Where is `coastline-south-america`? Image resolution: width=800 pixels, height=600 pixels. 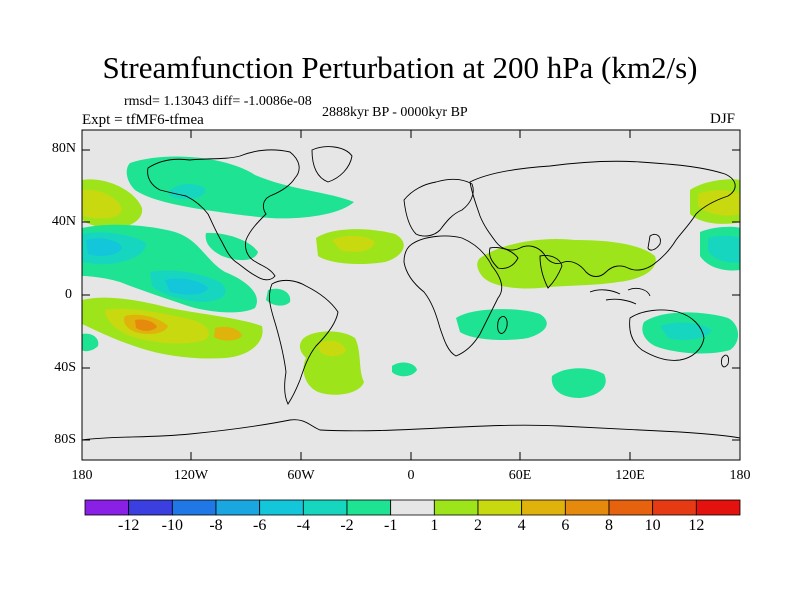
coastline-south-america is located at coordinates (304, 342).